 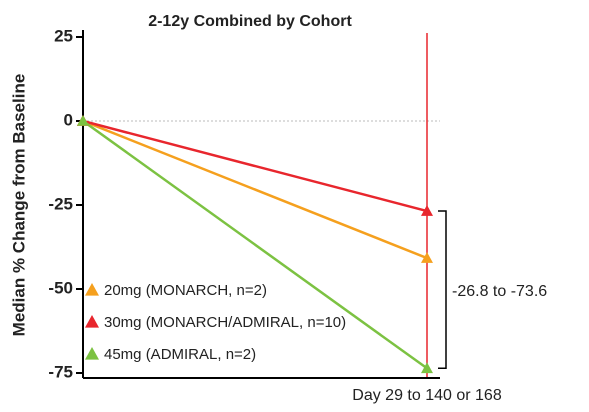 What do you see at coordinates (68, 119) in the screenshot?
I see `y-tick-label: 0` at bounding box center [68, 119].